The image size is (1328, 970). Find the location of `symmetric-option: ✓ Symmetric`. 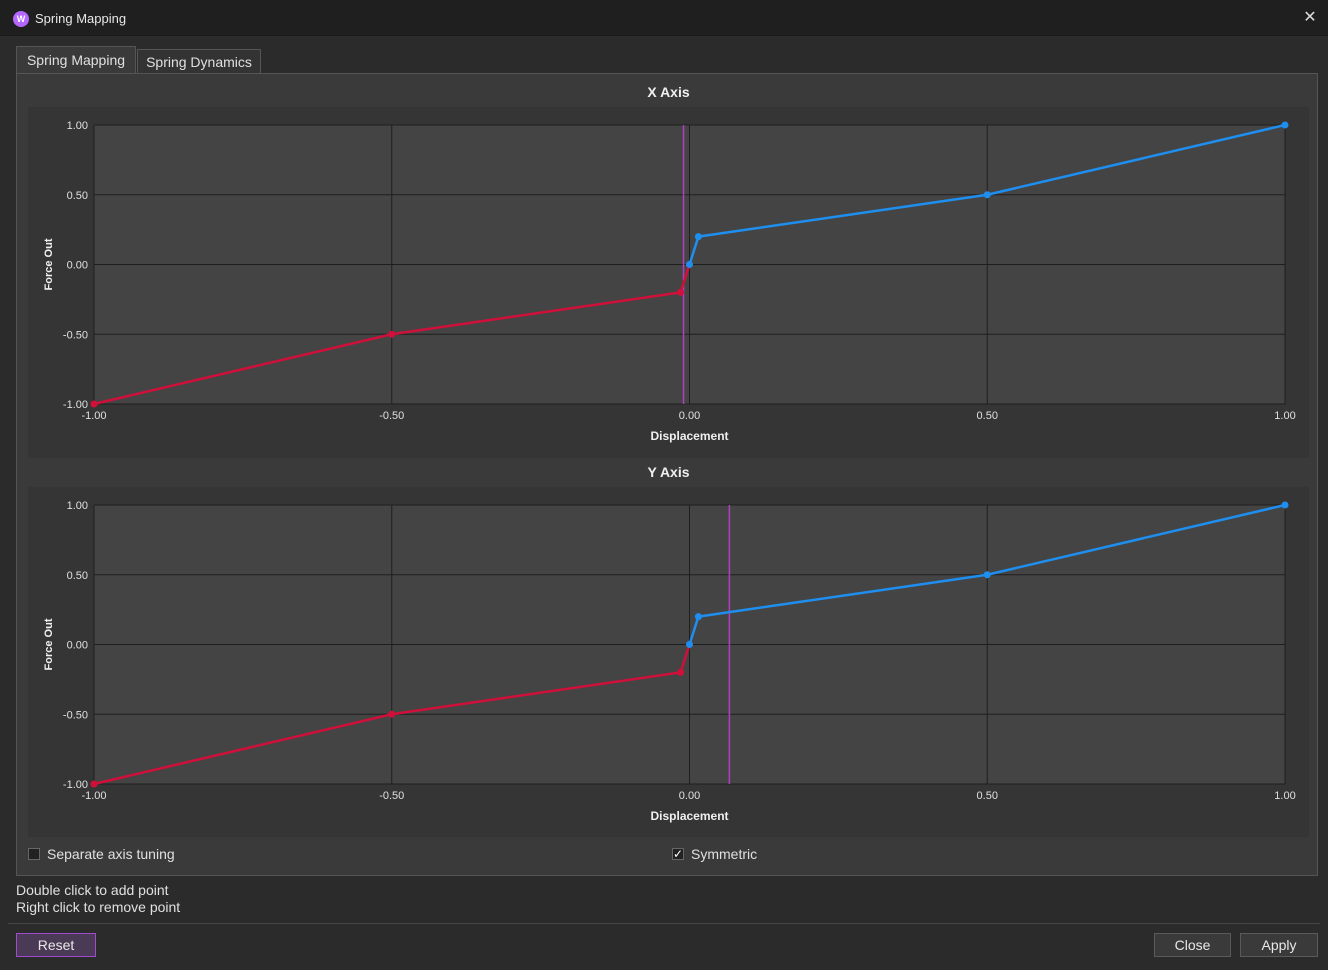

symmetric-option: ✓ Symmetric is located at coordinates (714, 854).